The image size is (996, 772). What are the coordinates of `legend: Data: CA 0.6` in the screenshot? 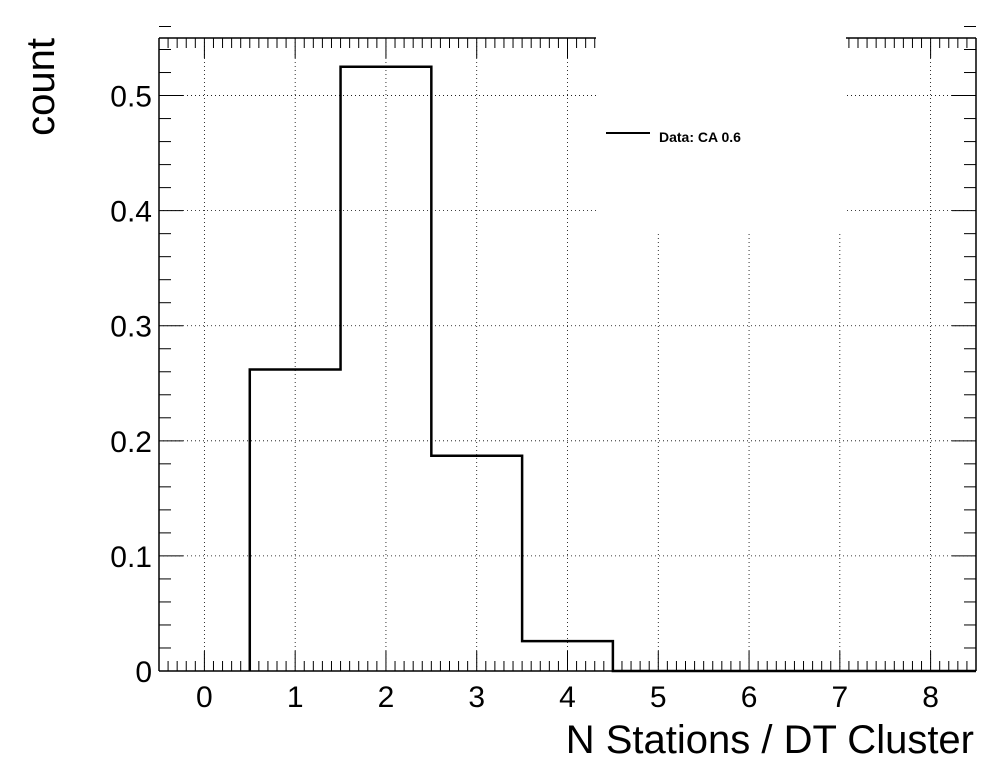 It's located at (673, 137).